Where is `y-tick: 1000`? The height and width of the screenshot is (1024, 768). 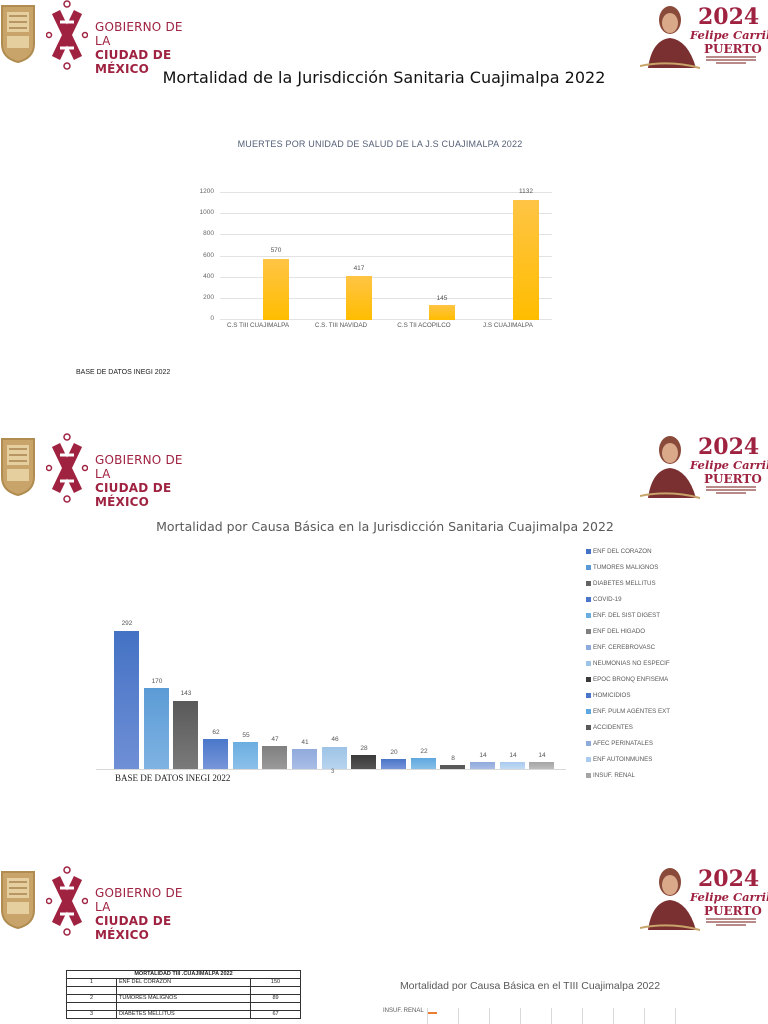 y-tick: 1000 is located at coordinates (206, 212).